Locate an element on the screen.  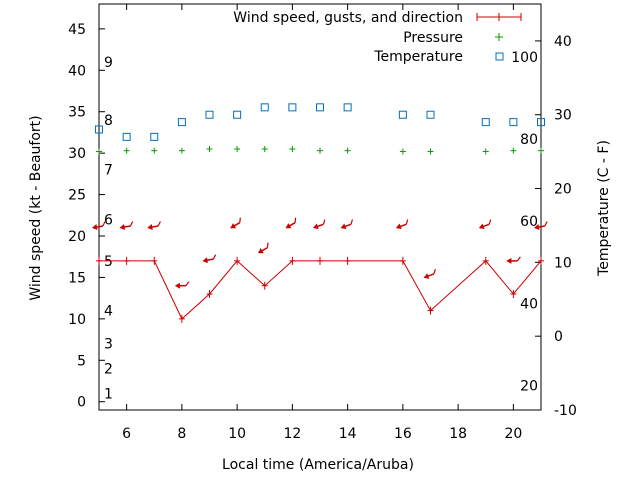
y-tick-label: 10 is located at coordinates (77, 320).